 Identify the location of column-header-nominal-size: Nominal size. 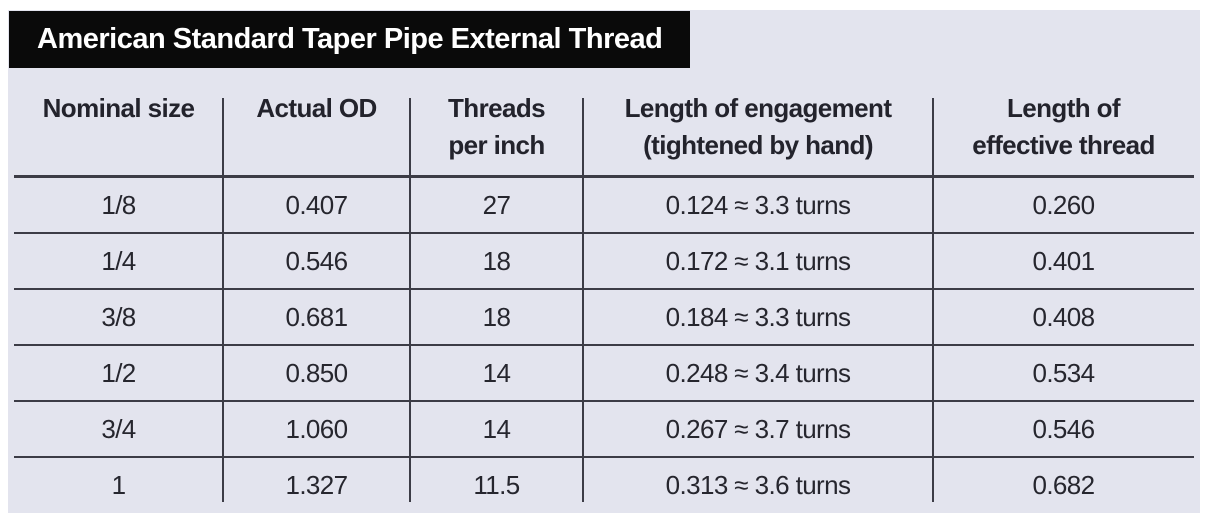
(118, 108).